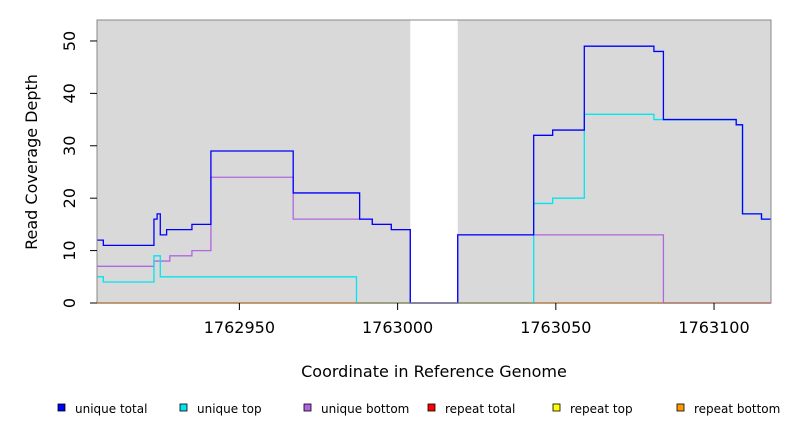  I want to click on x-tick-label: 1763000, so click(397, 327).